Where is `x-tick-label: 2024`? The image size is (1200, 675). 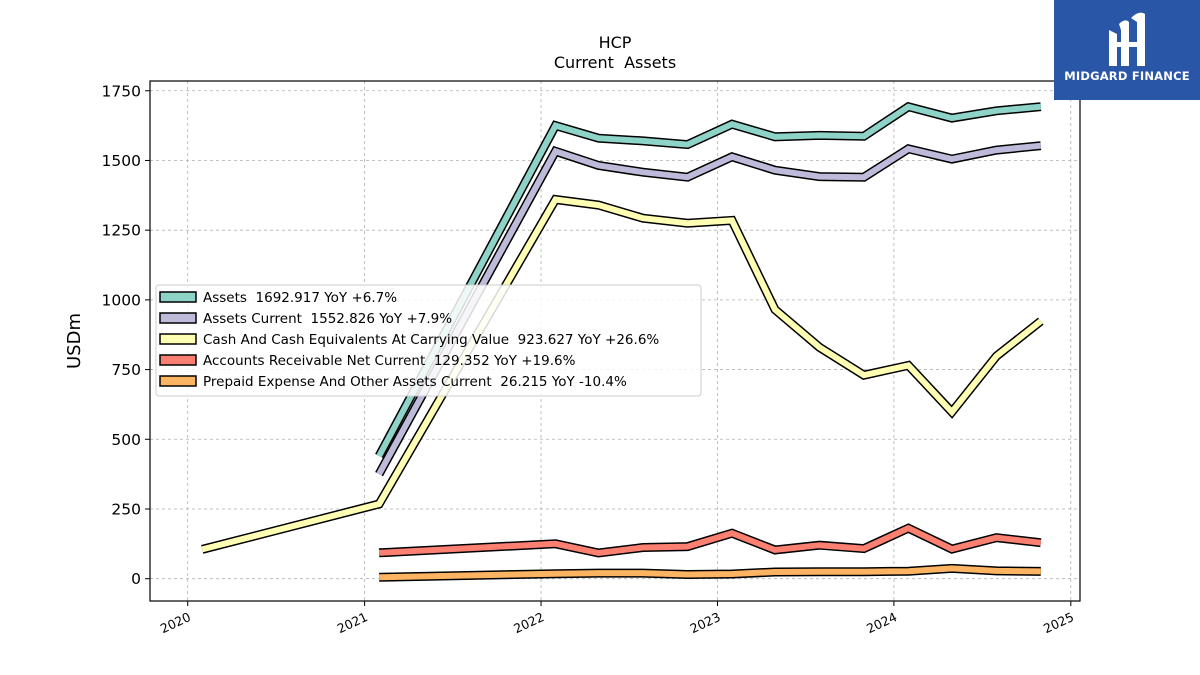
x-tick-label: 2024 is located at coordinates (881, 622).